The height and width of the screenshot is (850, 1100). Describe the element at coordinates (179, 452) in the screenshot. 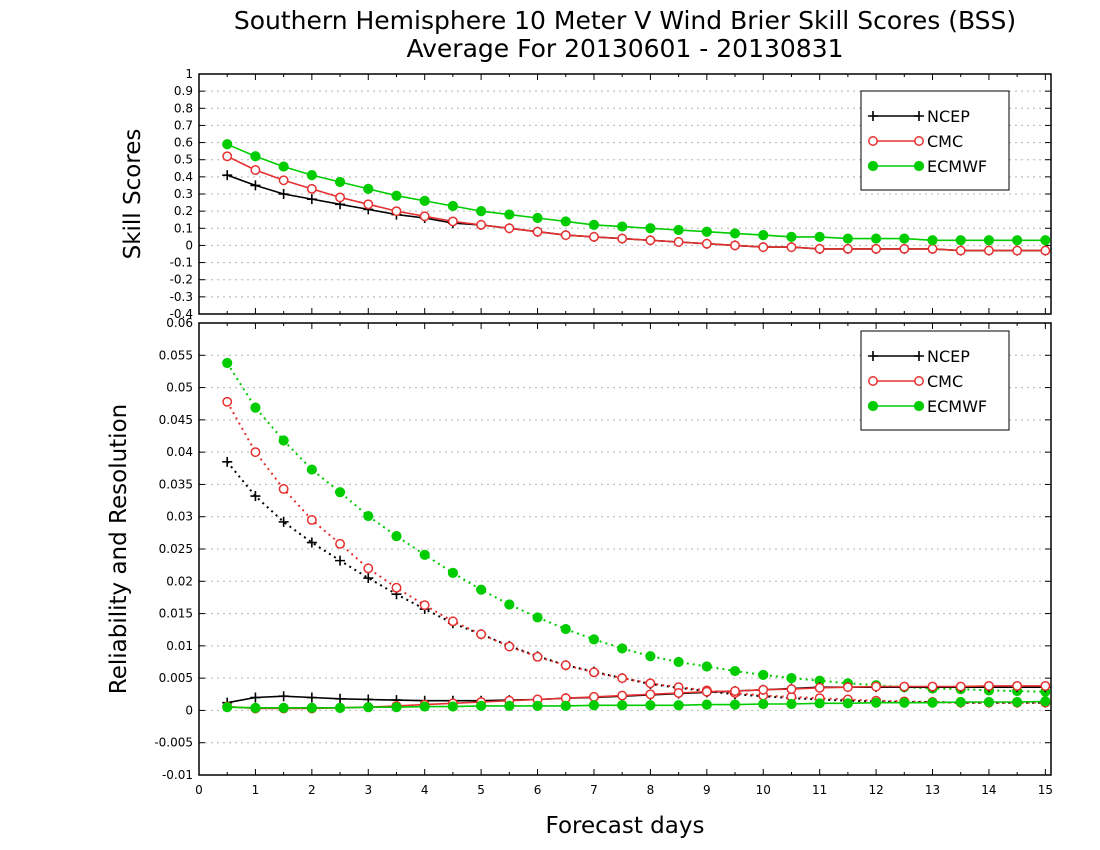

I see `y-tick-label: 0.04` at that location.